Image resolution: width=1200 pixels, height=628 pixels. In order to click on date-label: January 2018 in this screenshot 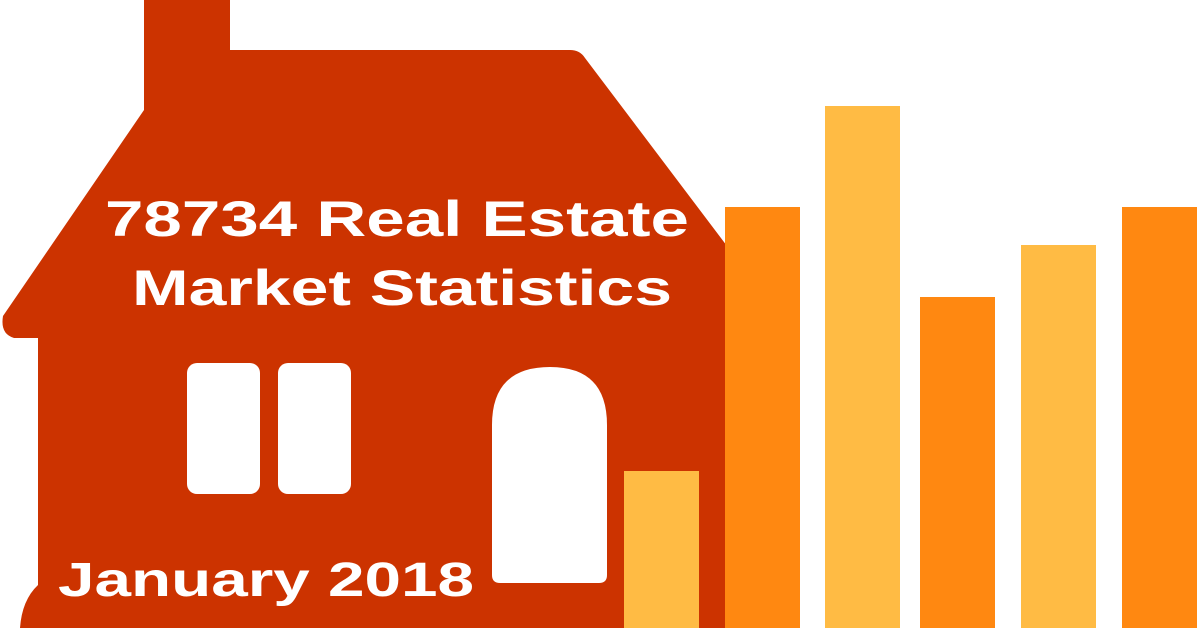, I will do `click(266, 580)`.